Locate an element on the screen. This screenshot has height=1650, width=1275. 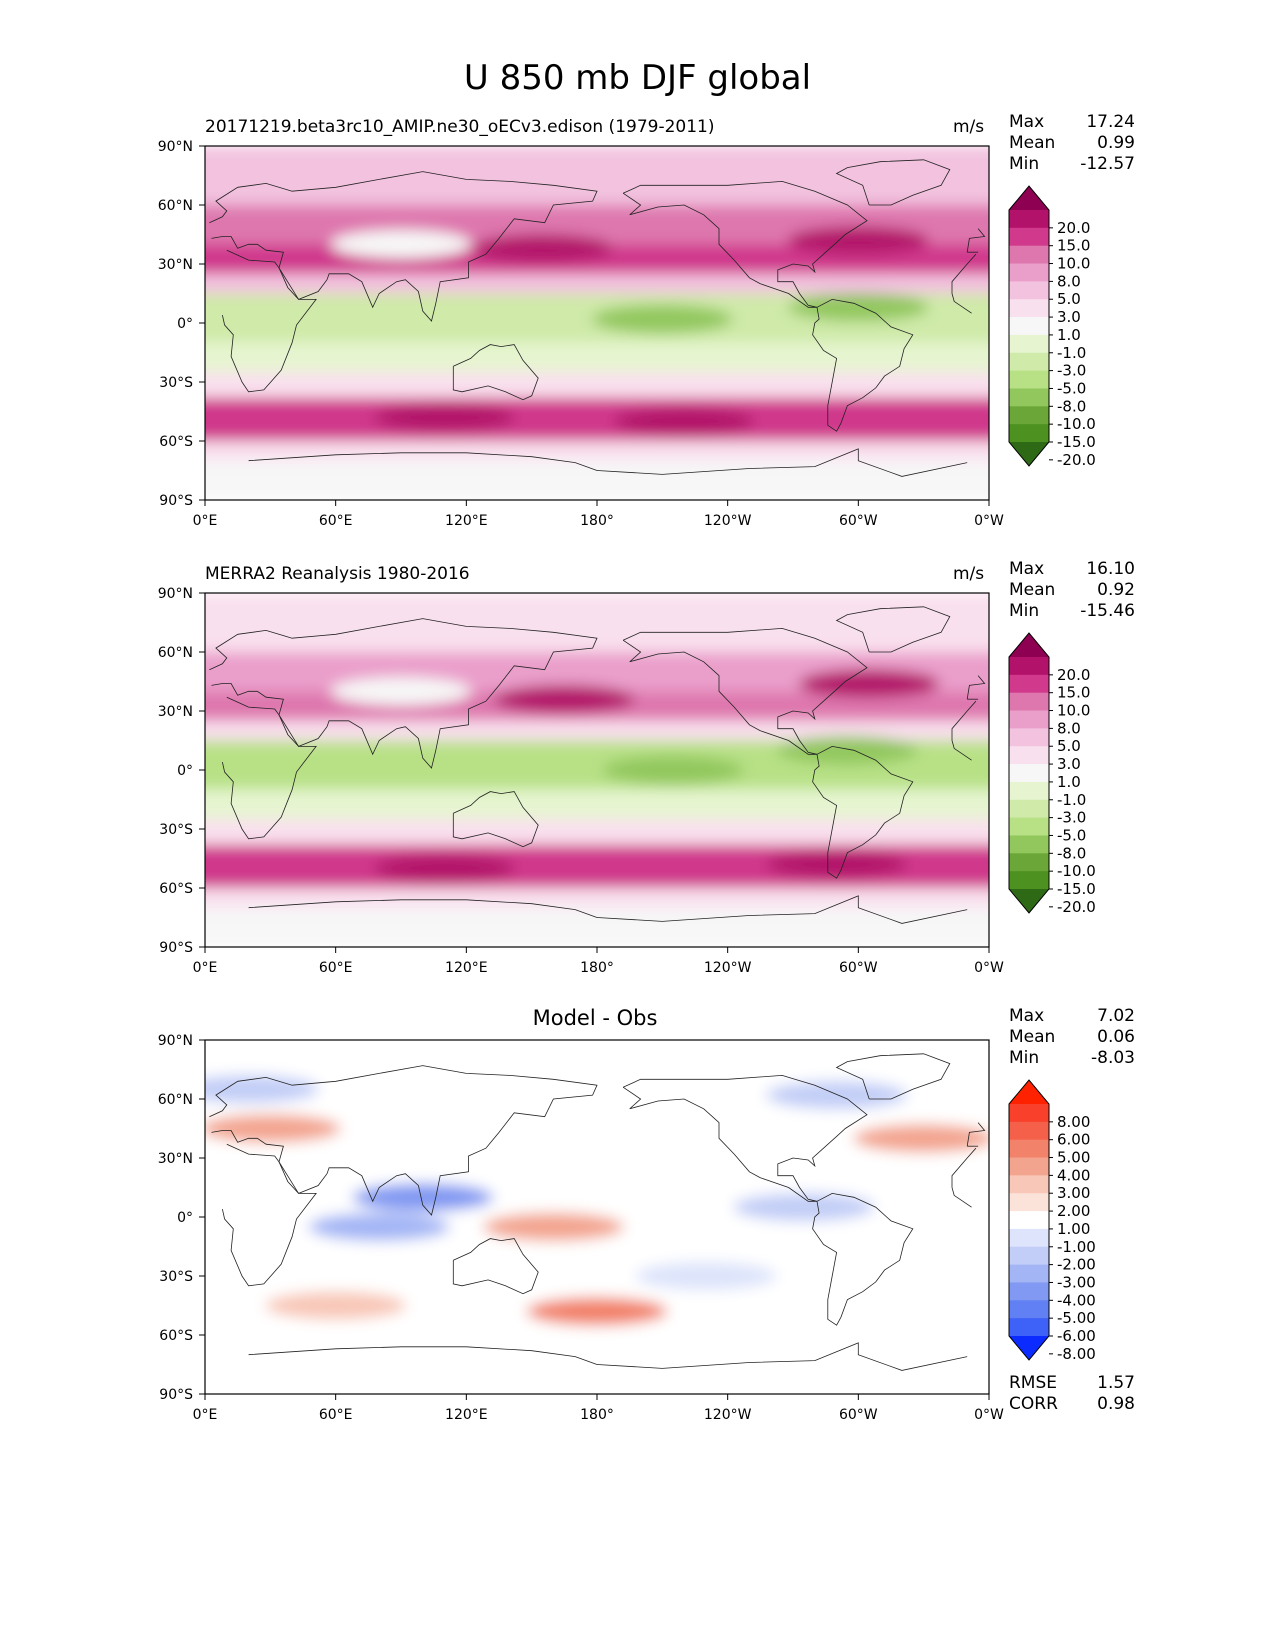
colorbar-label: 2.00 is located at coordinates (1073, 1211).